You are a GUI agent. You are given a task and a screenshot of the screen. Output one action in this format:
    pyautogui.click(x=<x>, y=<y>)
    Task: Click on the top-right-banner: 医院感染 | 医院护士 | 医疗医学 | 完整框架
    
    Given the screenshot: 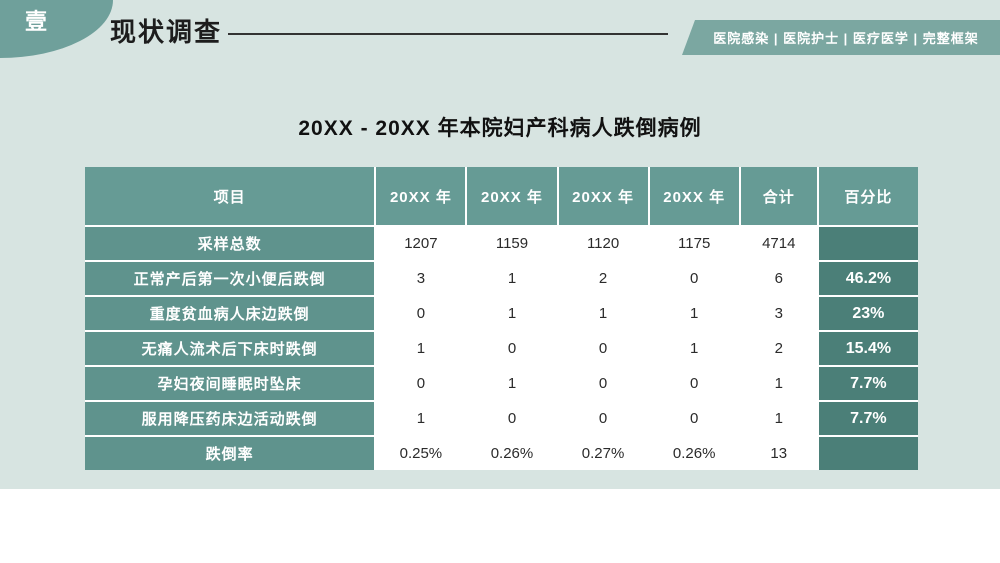 What is the action you would take?
    pyautogui.click(x=841, y=37)
    